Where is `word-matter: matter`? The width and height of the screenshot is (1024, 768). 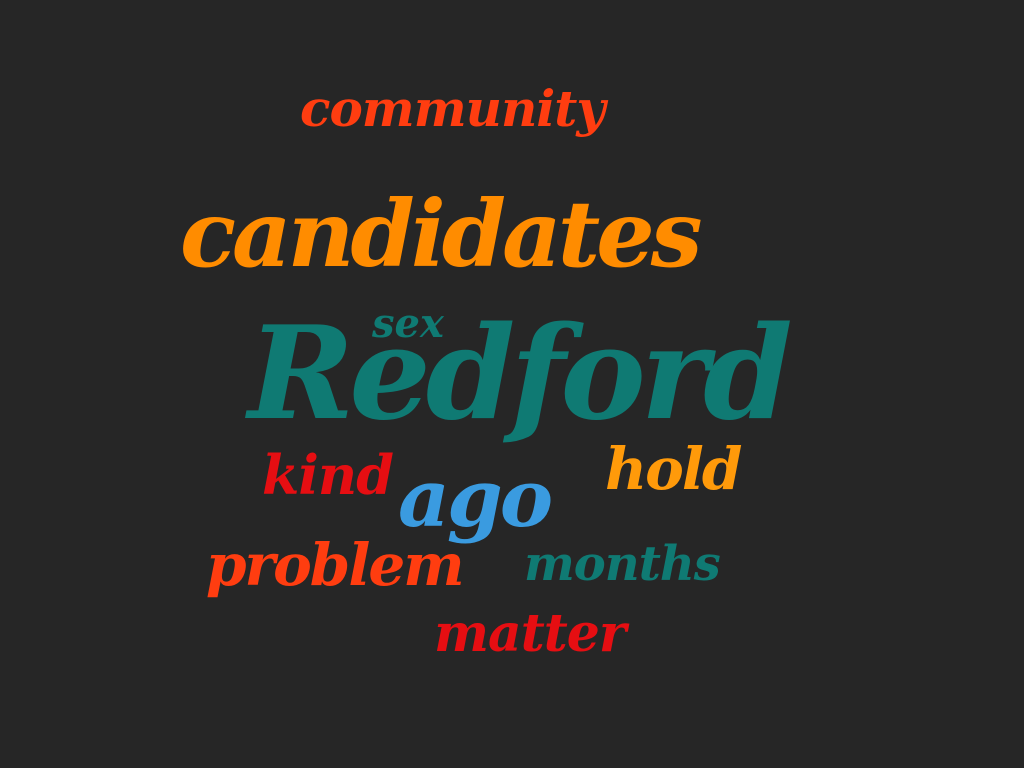 word-matter: matter is located at coordinates (530, 633).